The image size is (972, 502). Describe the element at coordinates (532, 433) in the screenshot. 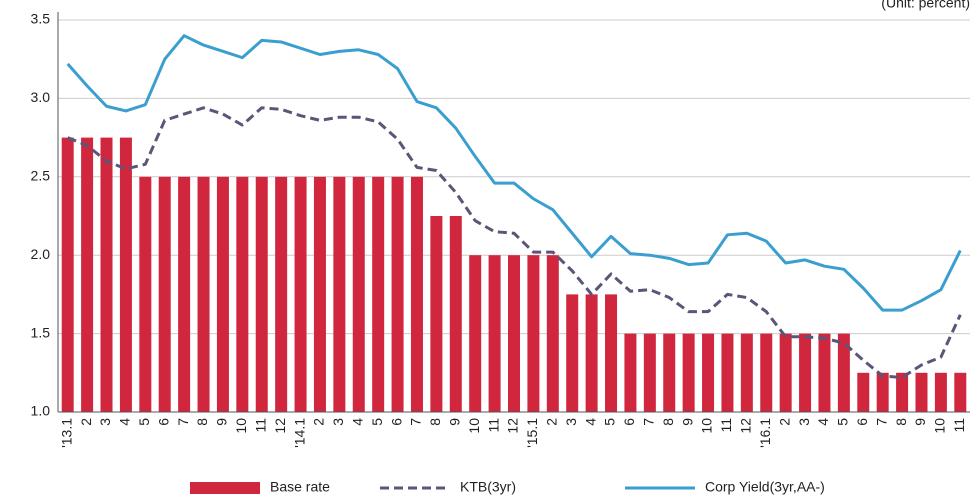

I see `x-tick-label: '15.1` at that location.